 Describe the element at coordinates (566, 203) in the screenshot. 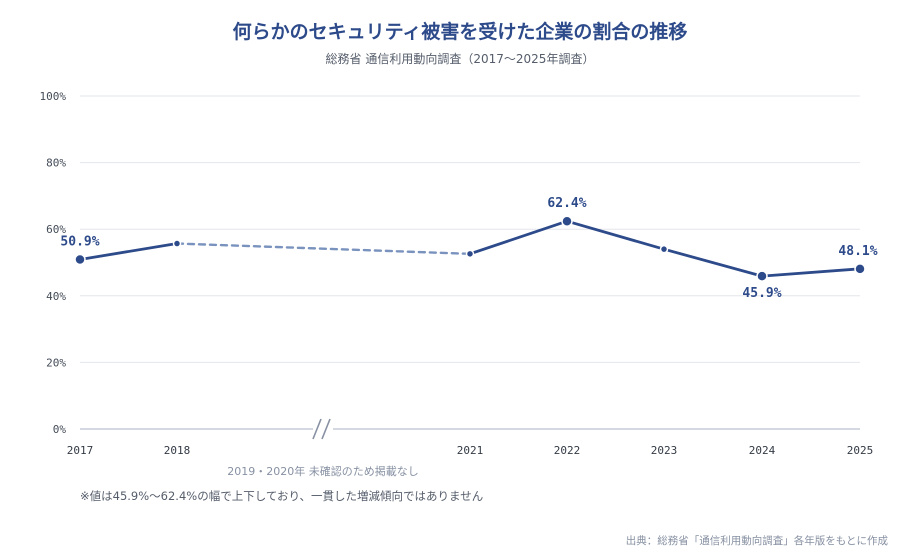

I see `data-label: 62.4%` at that location.